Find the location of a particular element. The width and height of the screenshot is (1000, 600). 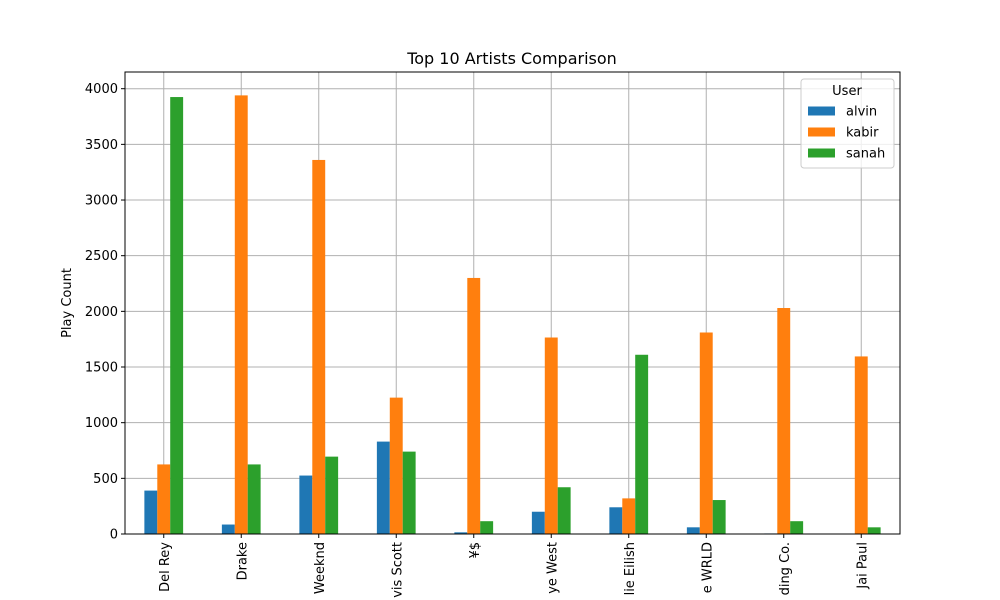

y-tick-label: 3000 is located at coordinates (101, 201).